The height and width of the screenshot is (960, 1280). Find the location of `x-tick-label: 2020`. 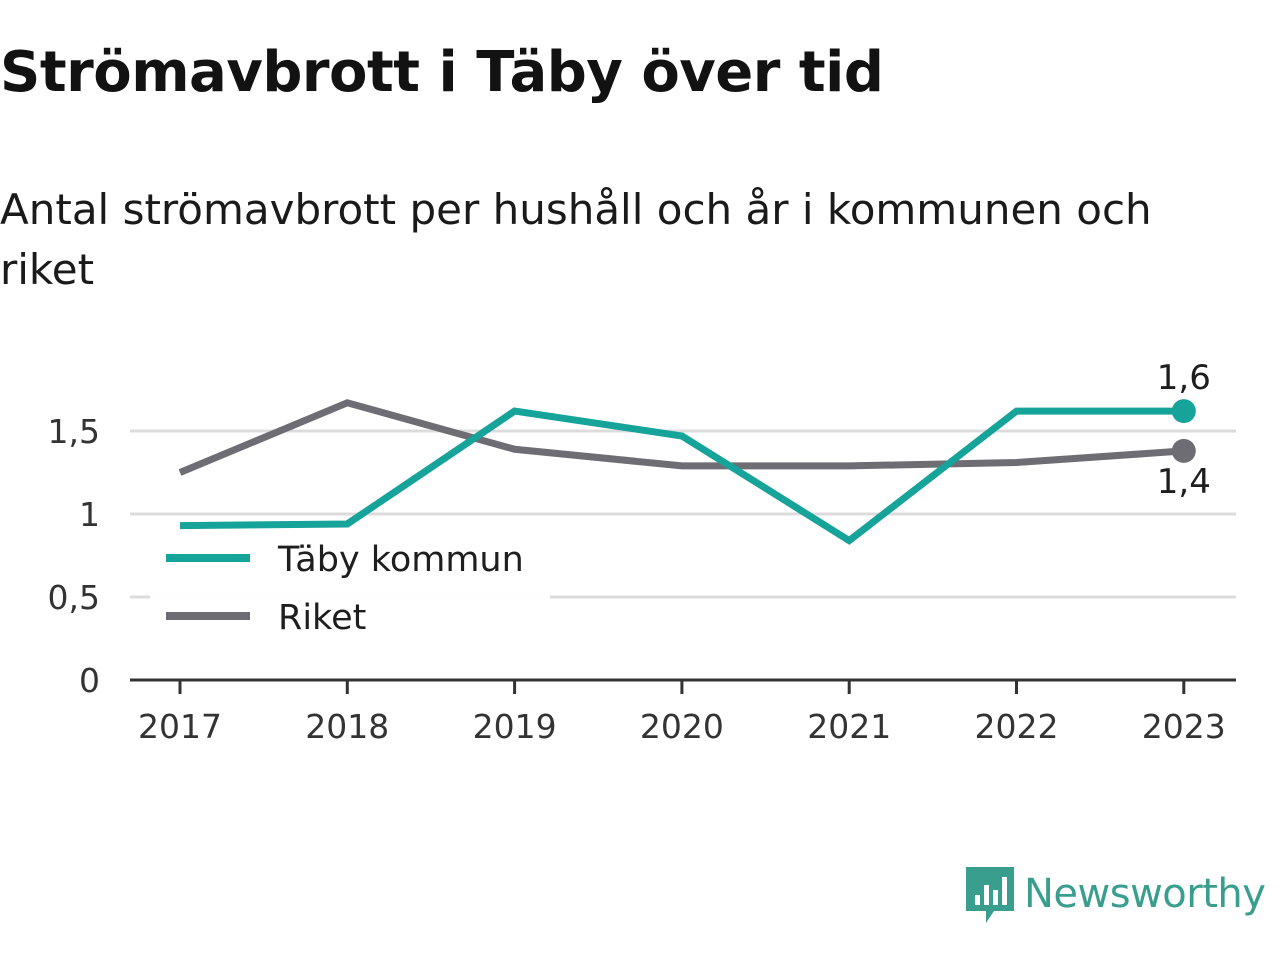

x-tick-label: 2020 is located at coordinates (682, 726).